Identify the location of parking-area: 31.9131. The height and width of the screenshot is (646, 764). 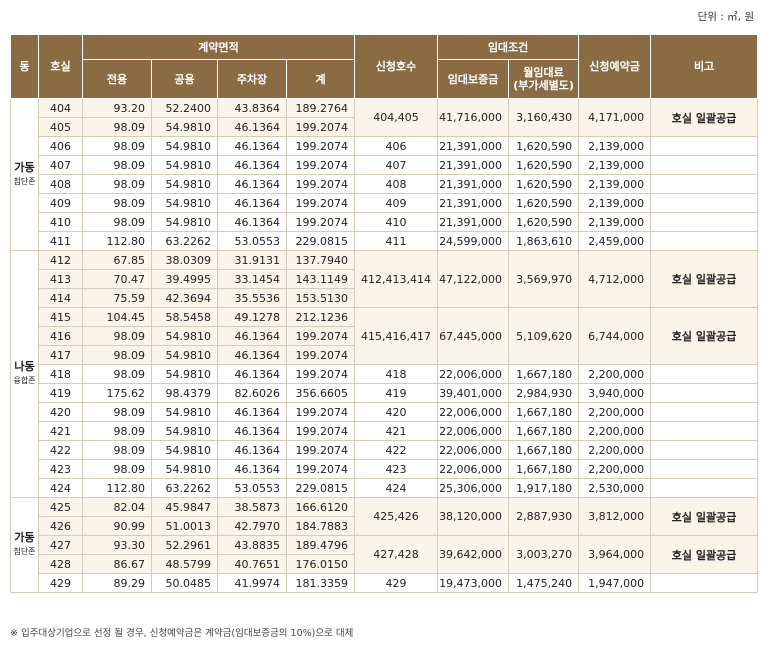
(252, 260).